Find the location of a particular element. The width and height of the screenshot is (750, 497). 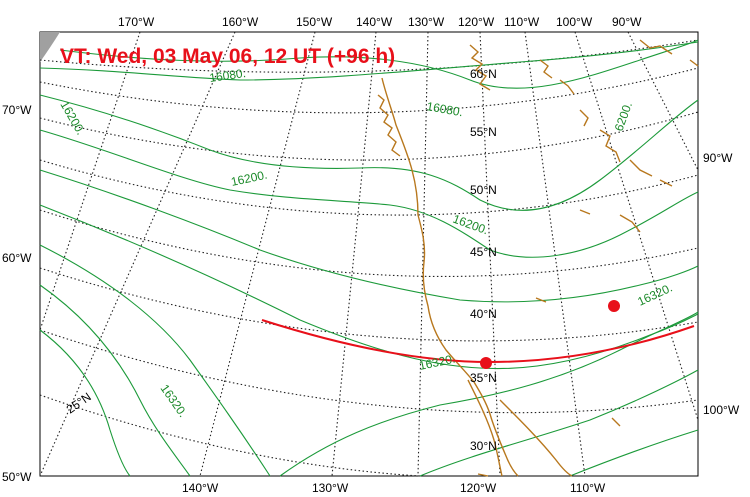

coastline-bc-islands is located at coordinates (389, 125).